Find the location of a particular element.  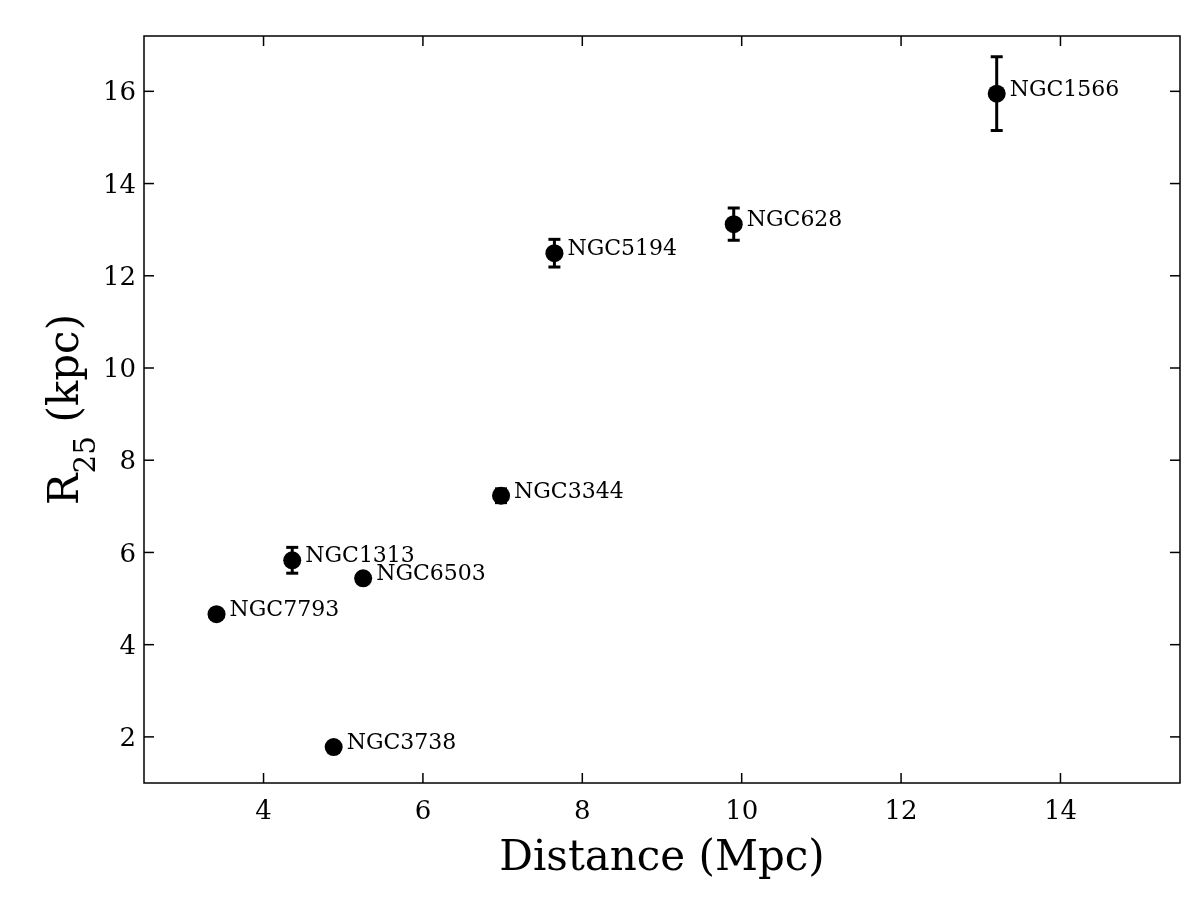

annotation: NGC1566 is located at coordinates (1064, 88).